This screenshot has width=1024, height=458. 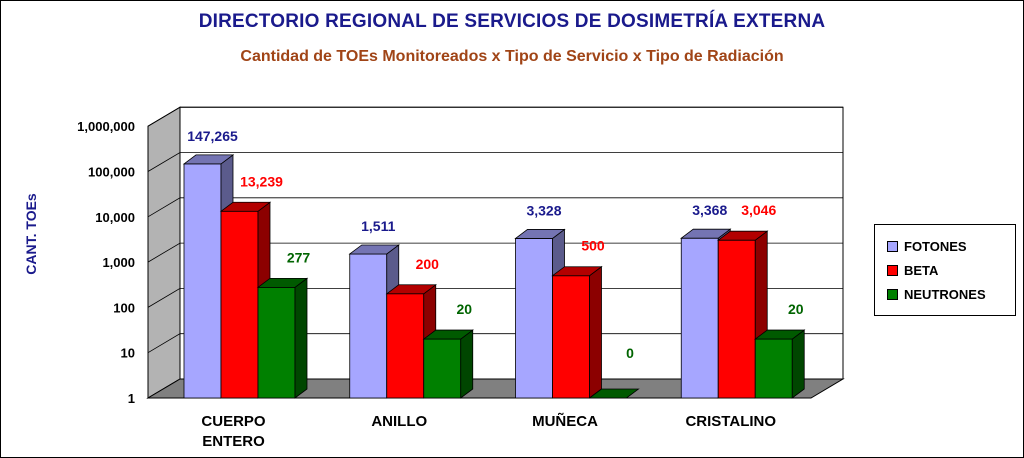 I want to click on legend-item-beta: BETA, so click(x=945, y=270).